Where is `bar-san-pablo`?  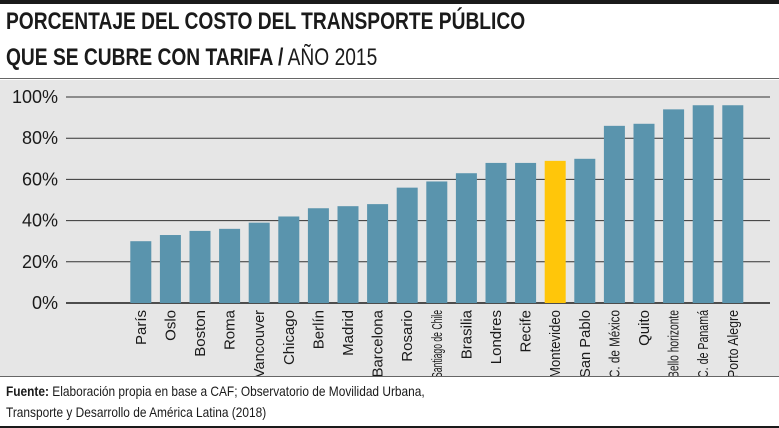
bar-san-pablo is located at coordinates (585, 230).